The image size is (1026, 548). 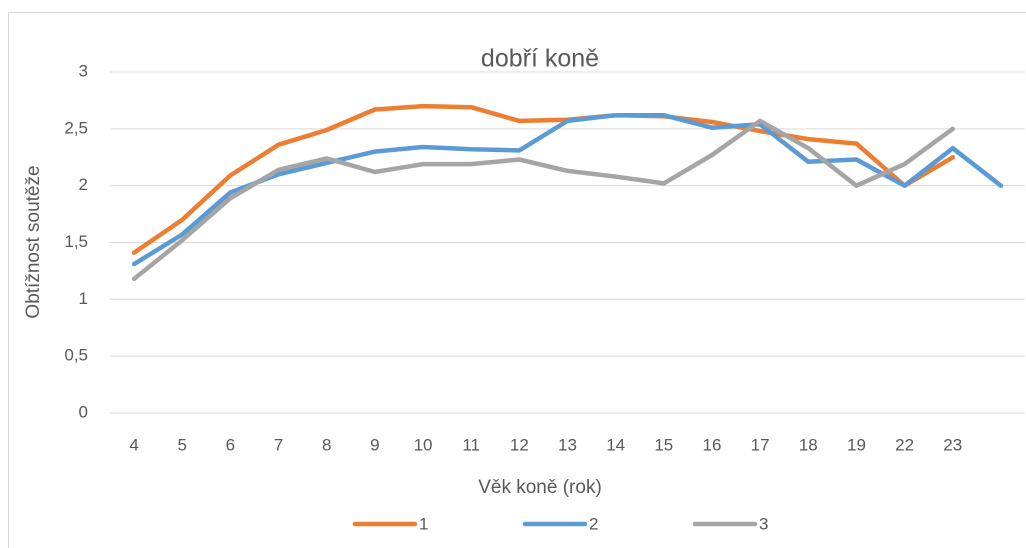 I want to click on chart-title: dobří koně, so click(x=540, y=59).